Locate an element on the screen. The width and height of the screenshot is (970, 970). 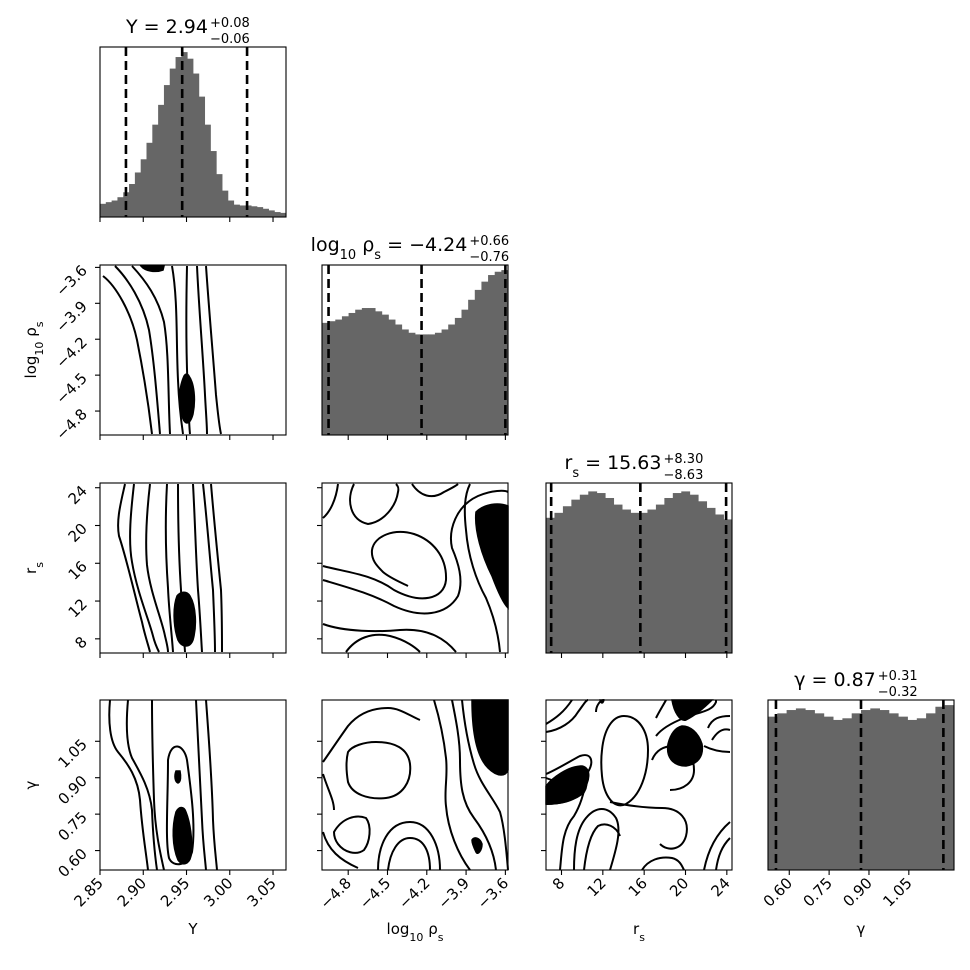
x-axis-label-gamma: γ is located at coordinates (861, 929).